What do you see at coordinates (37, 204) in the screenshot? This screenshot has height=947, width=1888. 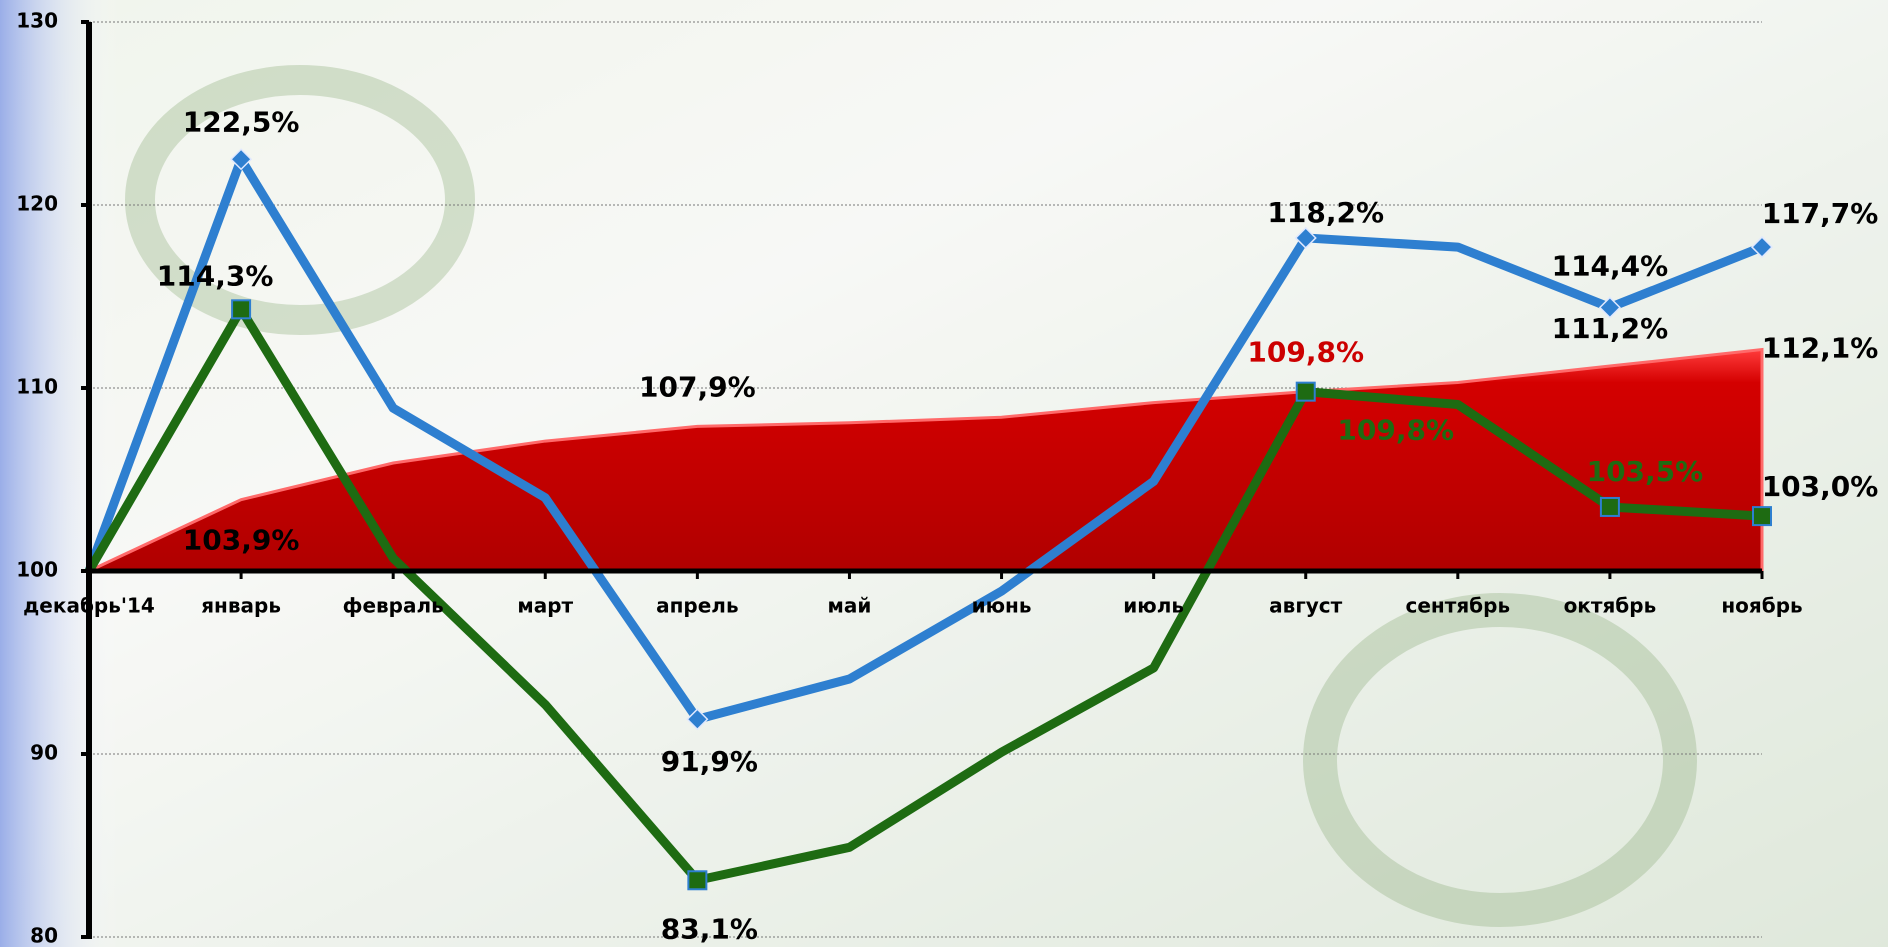 I see `y-tick-label: 120` at bounding box center [37, 204].